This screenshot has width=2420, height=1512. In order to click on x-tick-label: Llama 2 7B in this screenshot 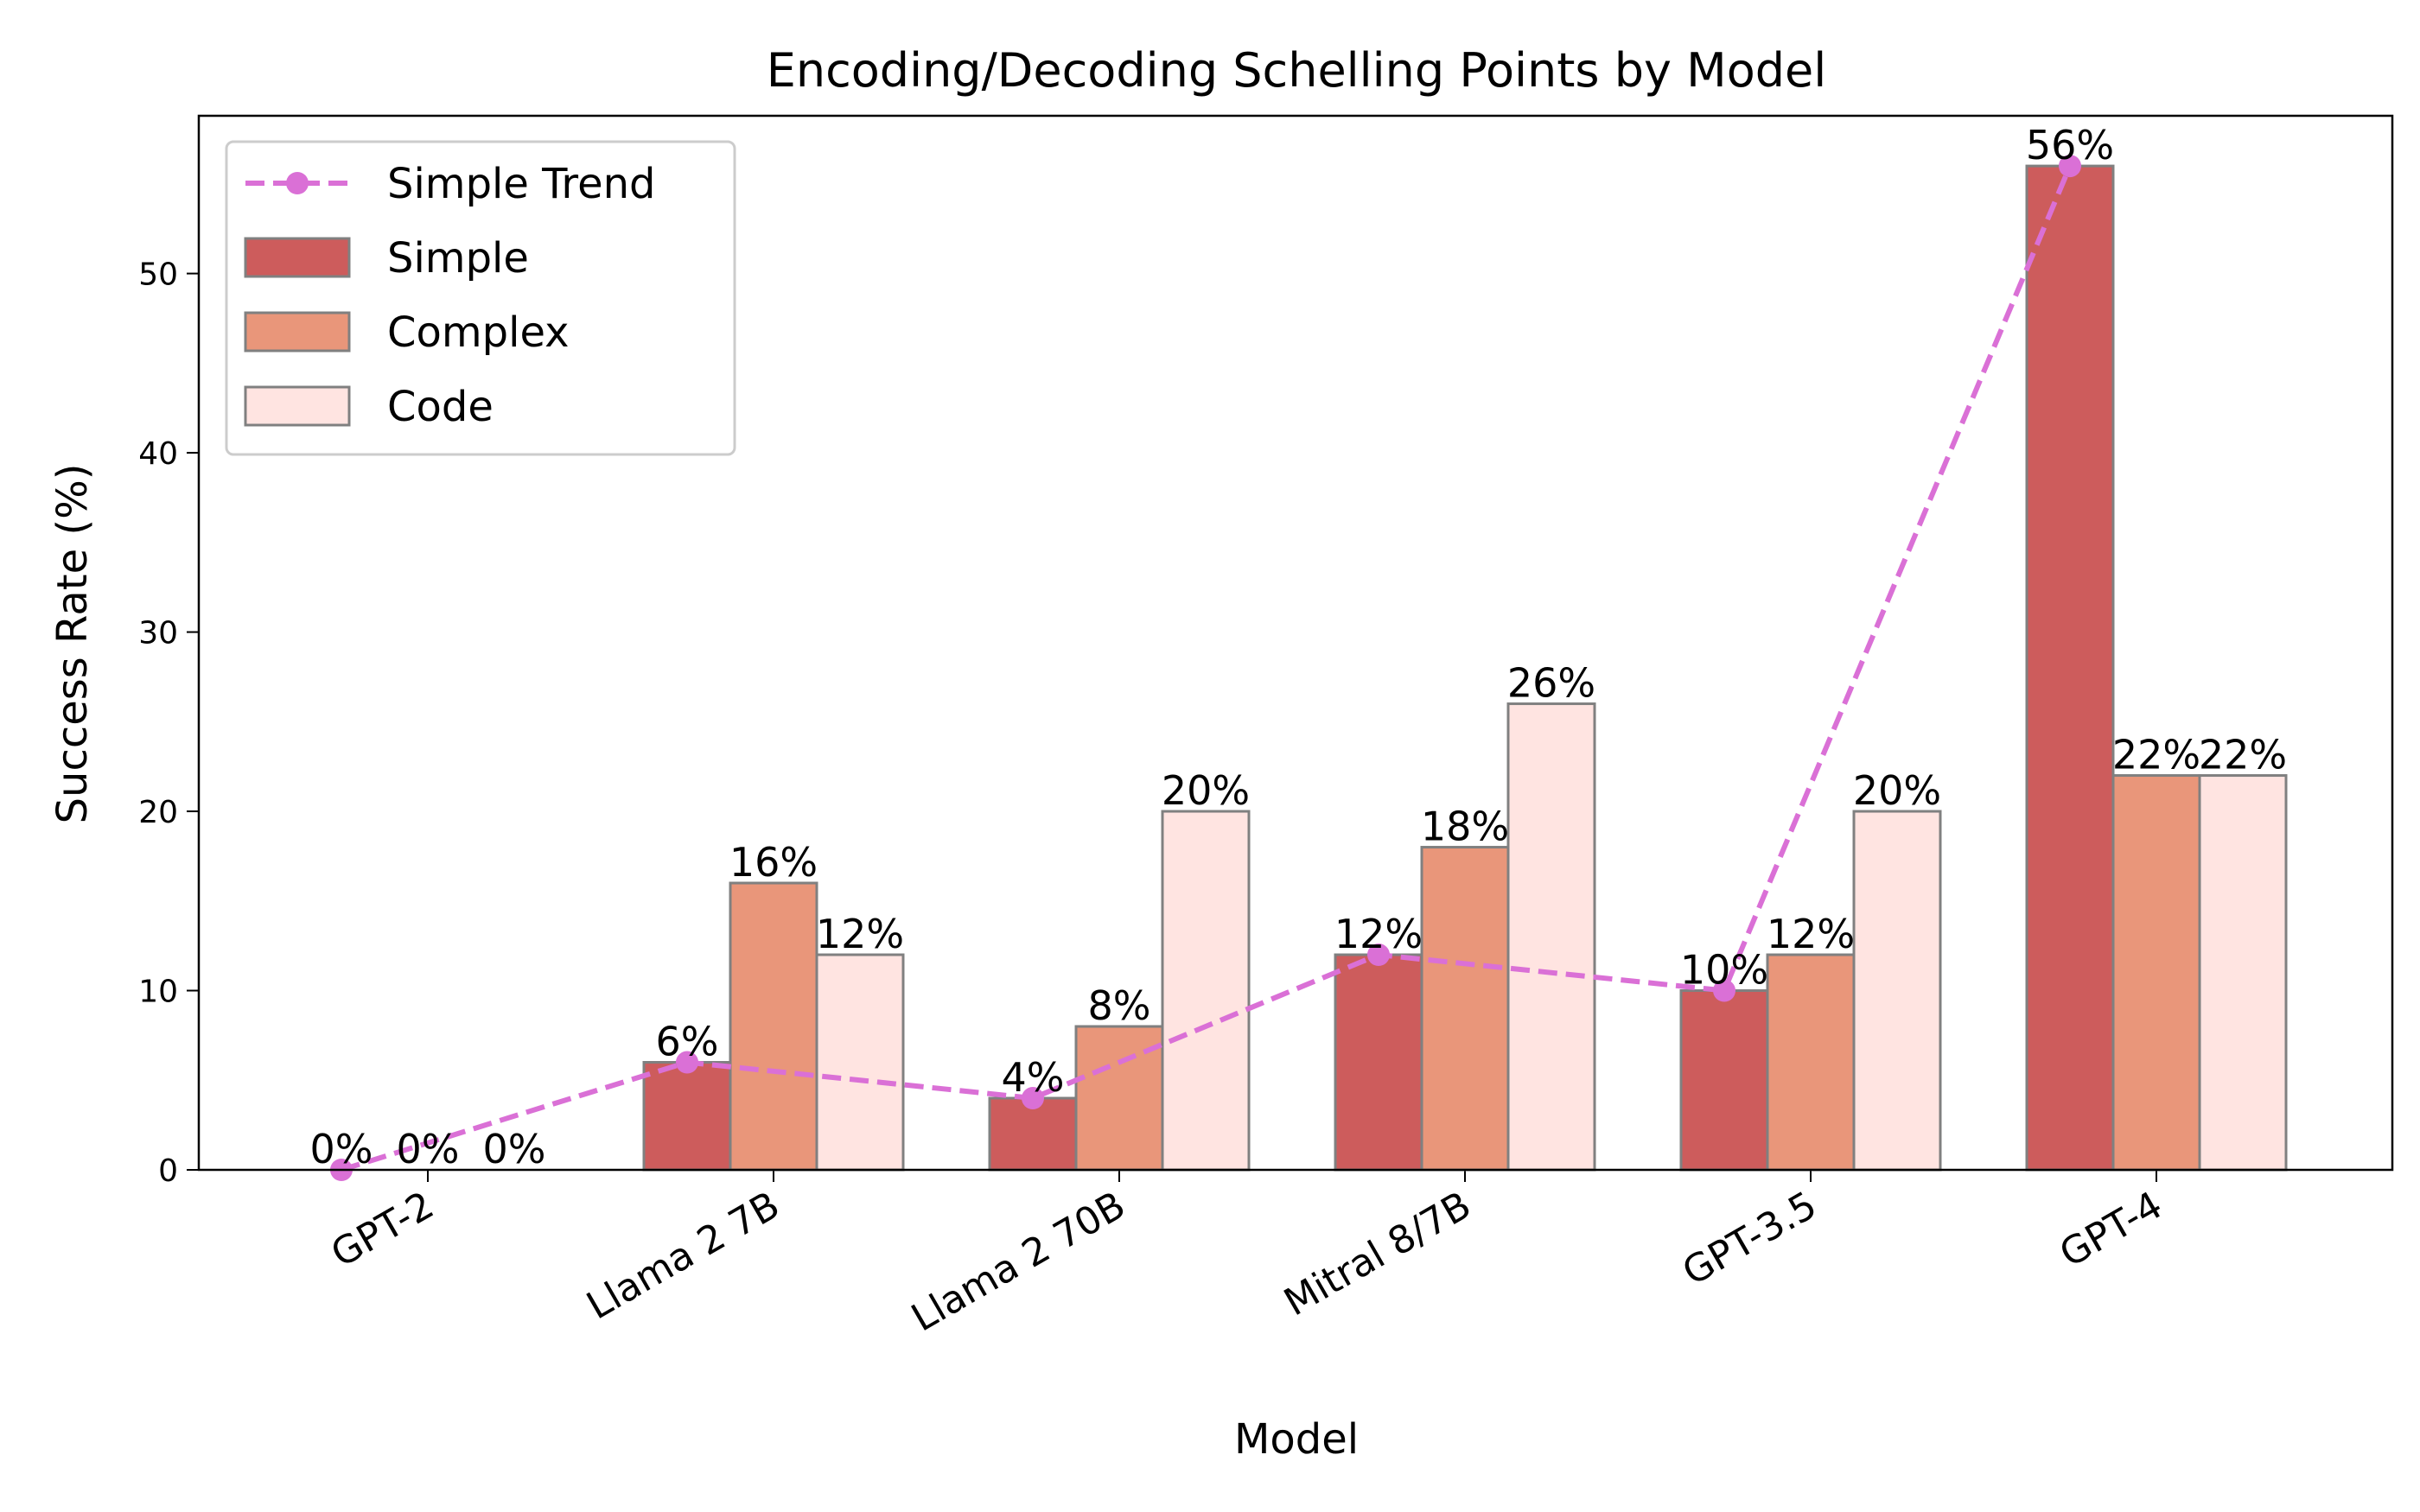, I will do `click(683, 1255)`.